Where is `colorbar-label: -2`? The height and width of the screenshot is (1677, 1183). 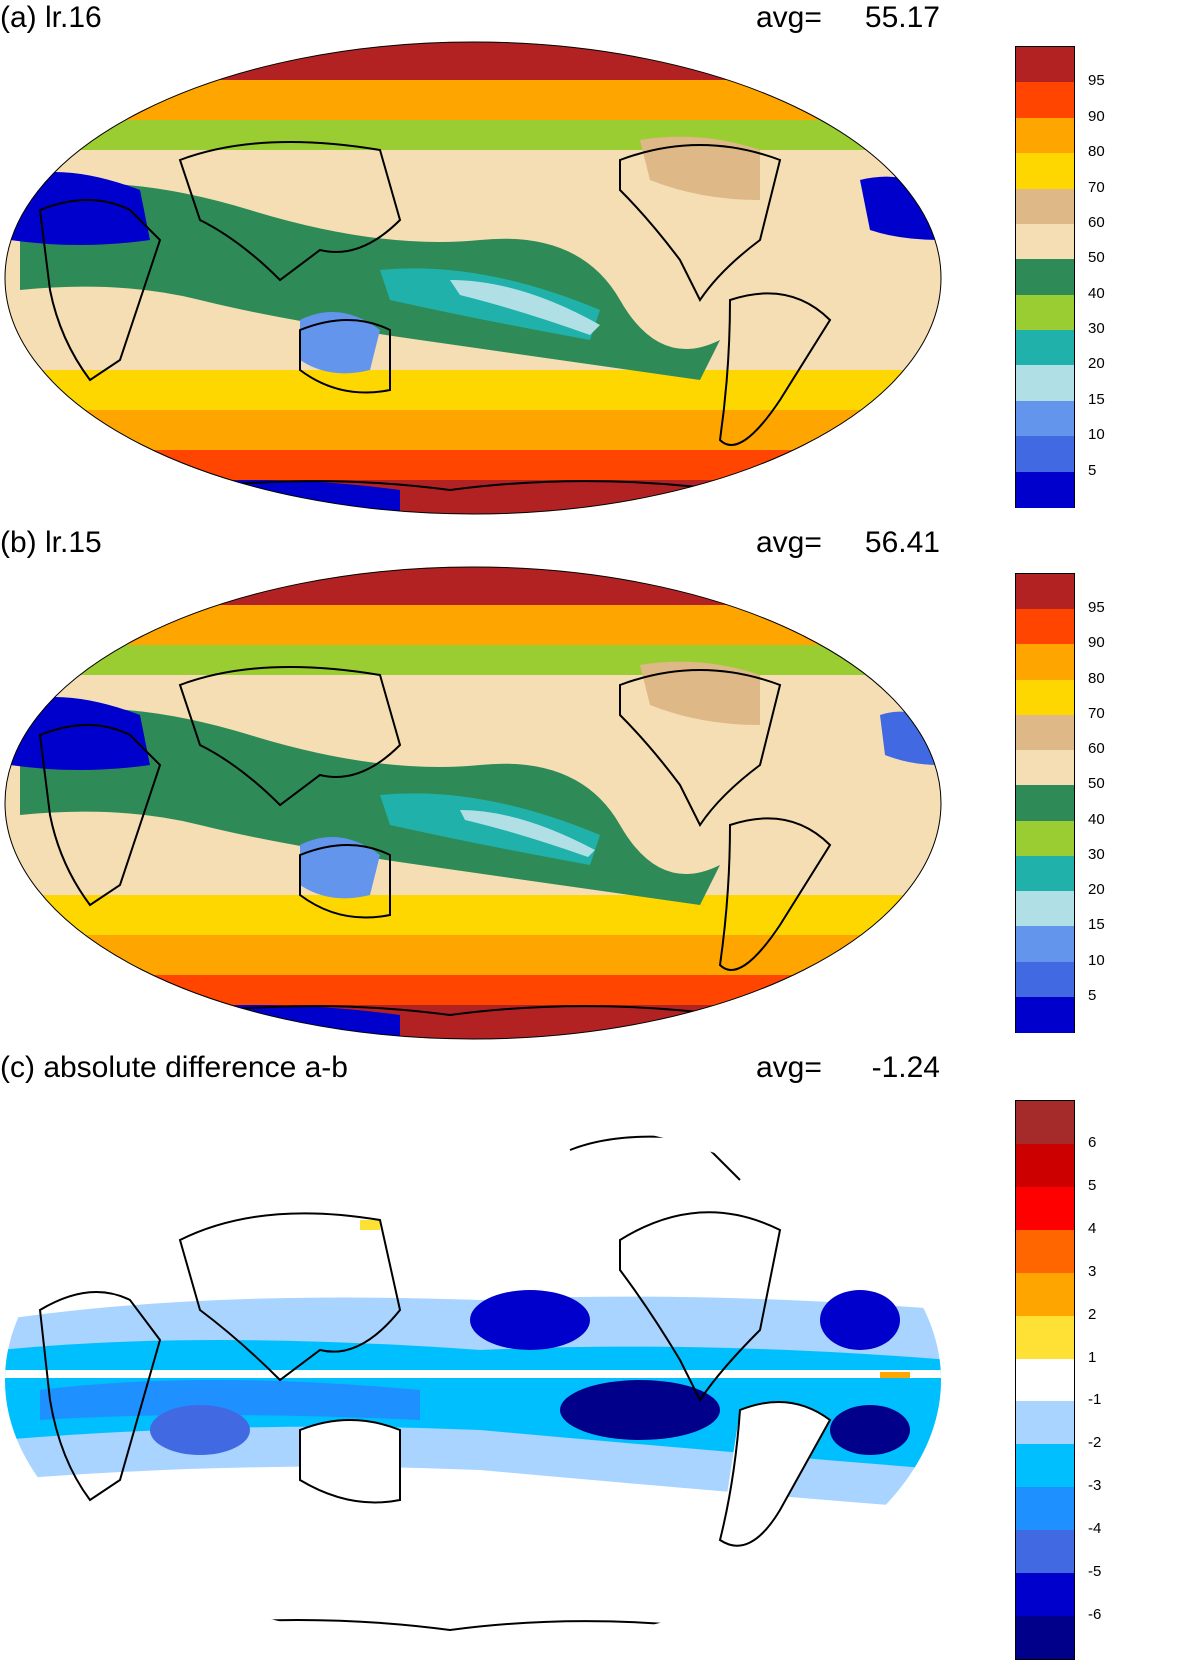 colorbar-label: -2 is located at coordinates (1095, 1443).